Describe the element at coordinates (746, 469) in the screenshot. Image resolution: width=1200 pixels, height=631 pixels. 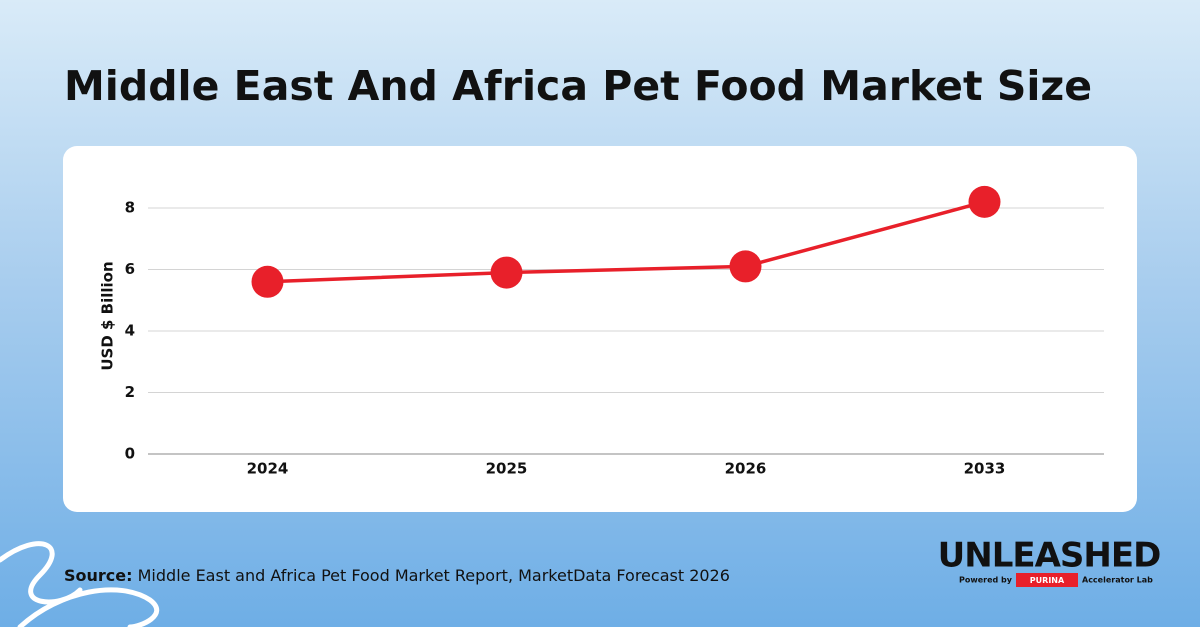
I see `x-tick-label: 2026` at that location.